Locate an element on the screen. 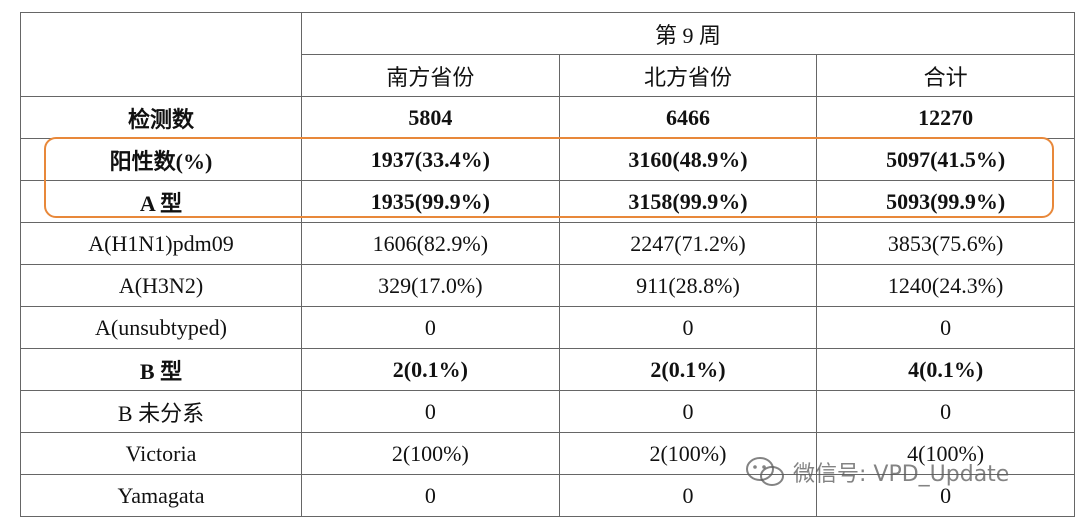 This screenshot has width=1080, height=523. cell: 4(100%) is located at coordinates (945, 453).